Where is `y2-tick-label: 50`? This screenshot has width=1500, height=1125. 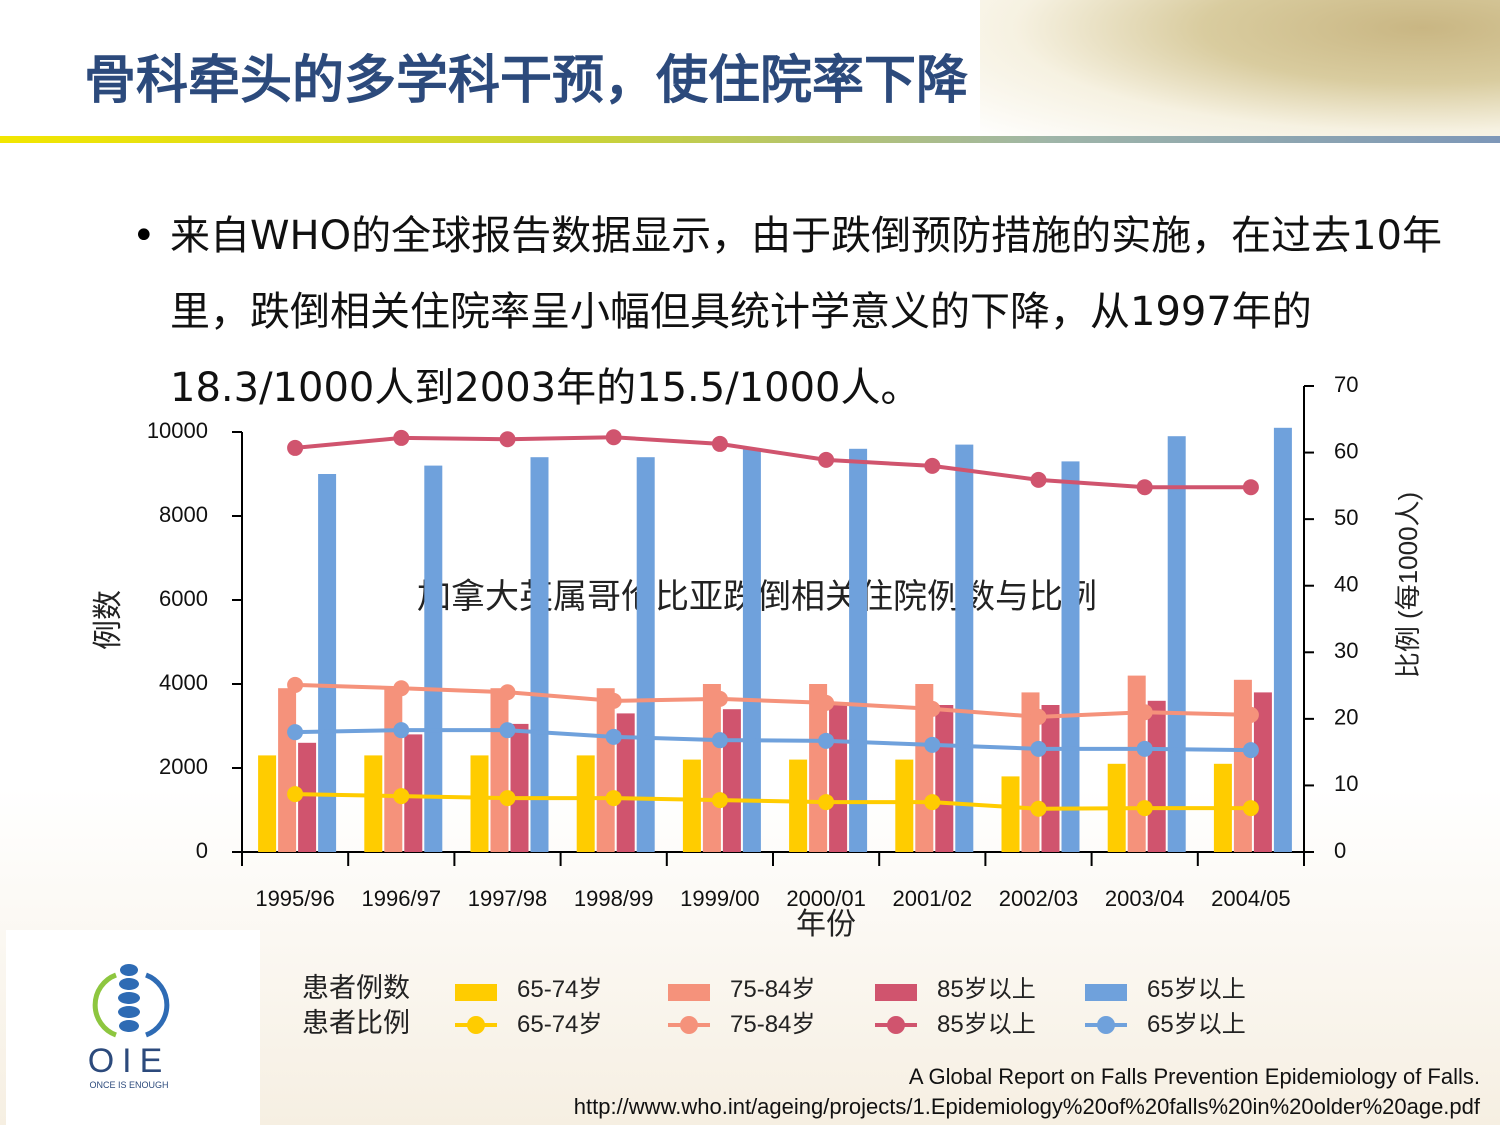
y2-tick-label: 50 is located at coordinates (1346, 517).